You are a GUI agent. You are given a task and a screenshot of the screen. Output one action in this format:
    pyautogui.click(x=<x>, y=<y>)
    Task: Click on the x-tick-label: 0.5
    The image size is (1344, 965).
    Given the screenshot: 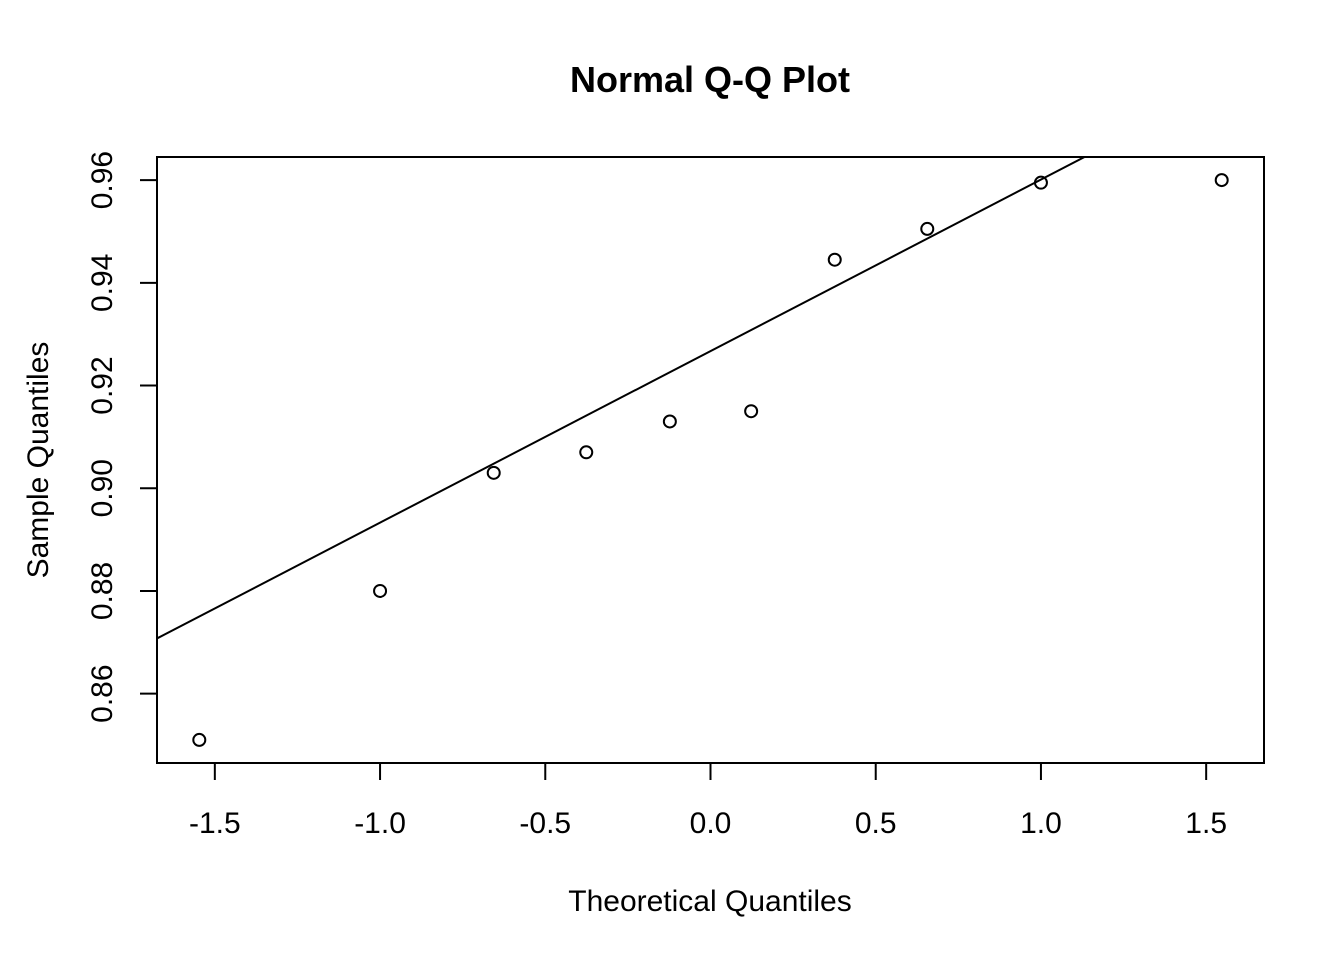 What is the action you would take?
    pyautogui.click(x=876, y=823)
    